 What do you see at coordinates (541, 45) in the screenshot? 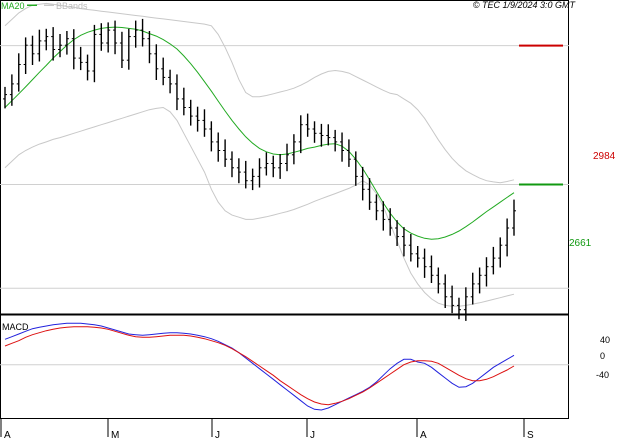
I see `resistance-line` at bounding box center [541, 45].